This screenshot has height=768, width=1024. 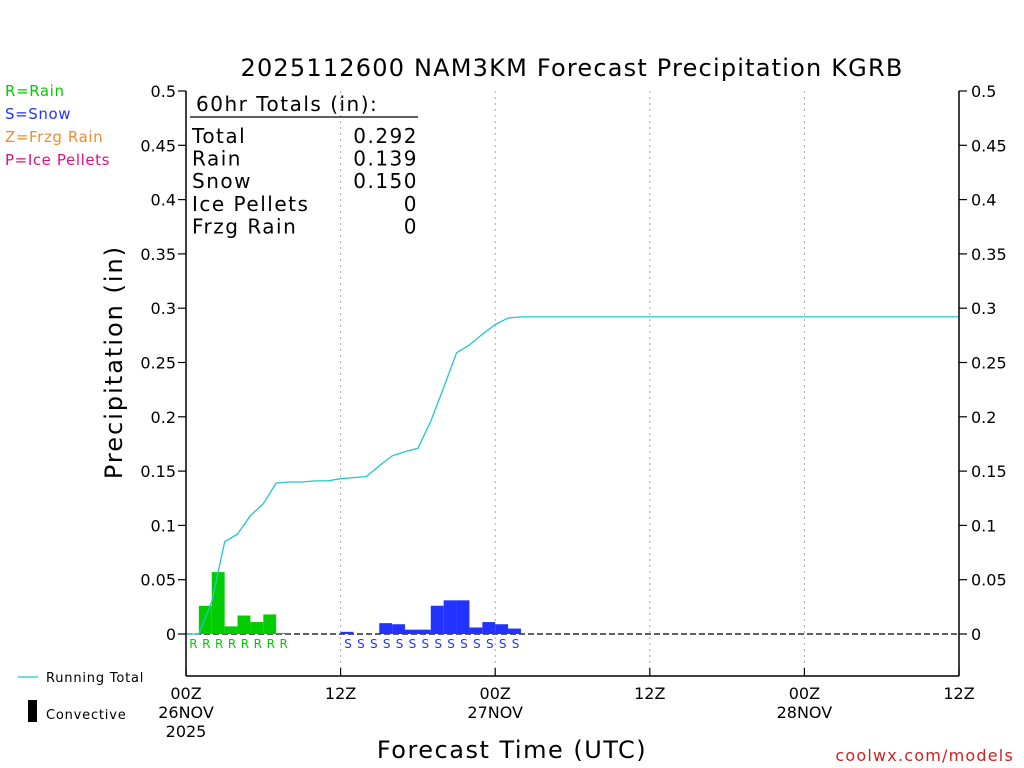 I want to click on totals-heading: 60hr Totals (in):, so click(x=287, y=104).